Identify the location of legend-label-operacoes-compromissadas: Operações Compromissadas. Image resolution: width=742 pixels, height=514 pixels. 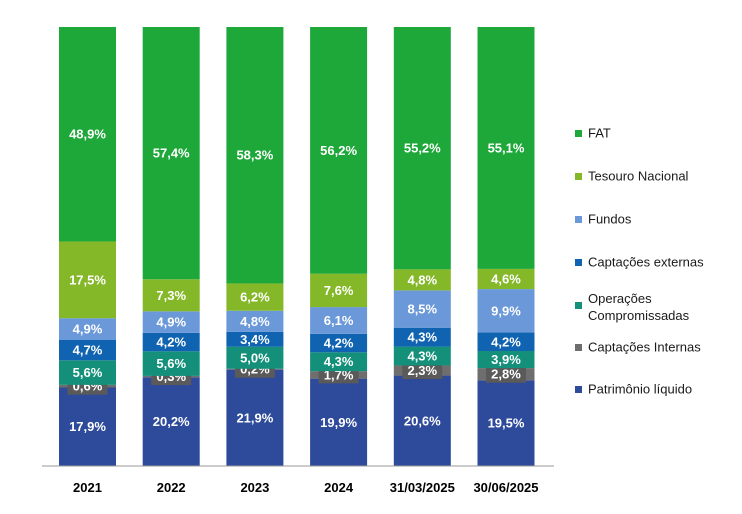
(639, 307).